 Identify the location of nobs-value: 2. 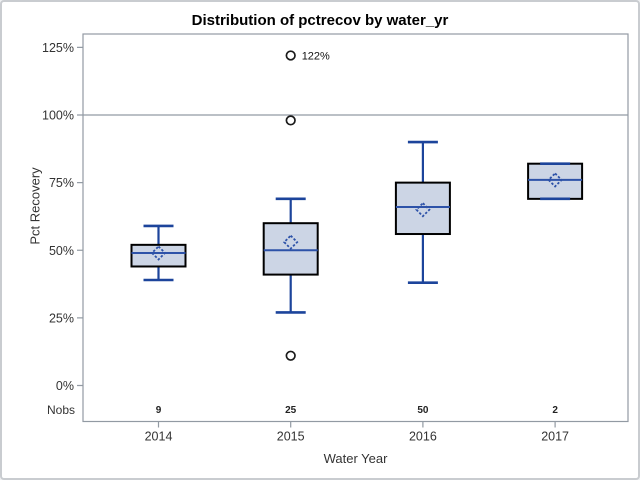
(555, 410).